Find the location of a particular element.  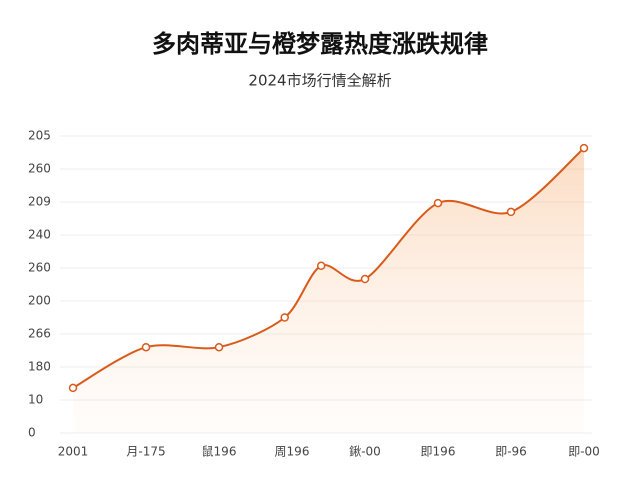

y-tick-label: 180 is located at coordinates (39, 367).